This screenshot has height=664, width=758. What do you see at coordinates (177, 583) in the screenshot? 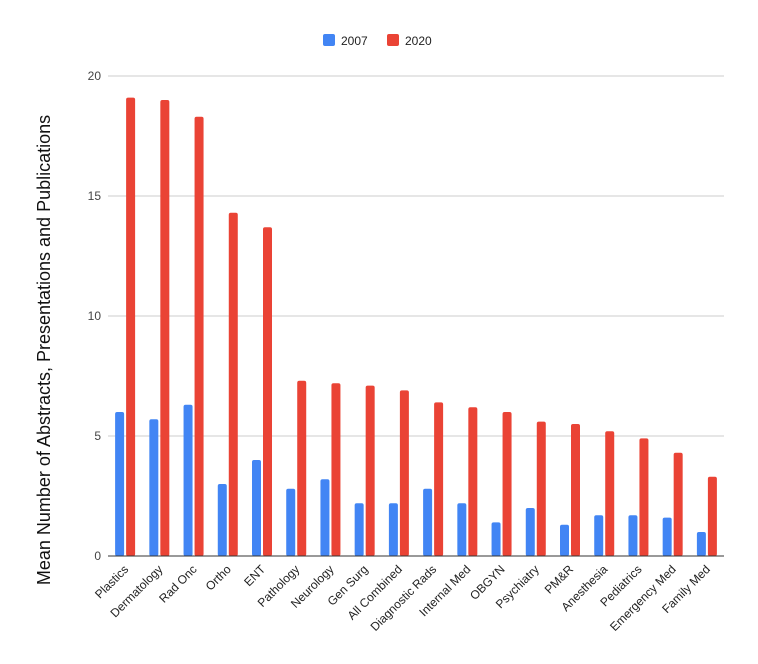
I see `x-tick-label: Rad Onc` at bounding box center [177, 583].